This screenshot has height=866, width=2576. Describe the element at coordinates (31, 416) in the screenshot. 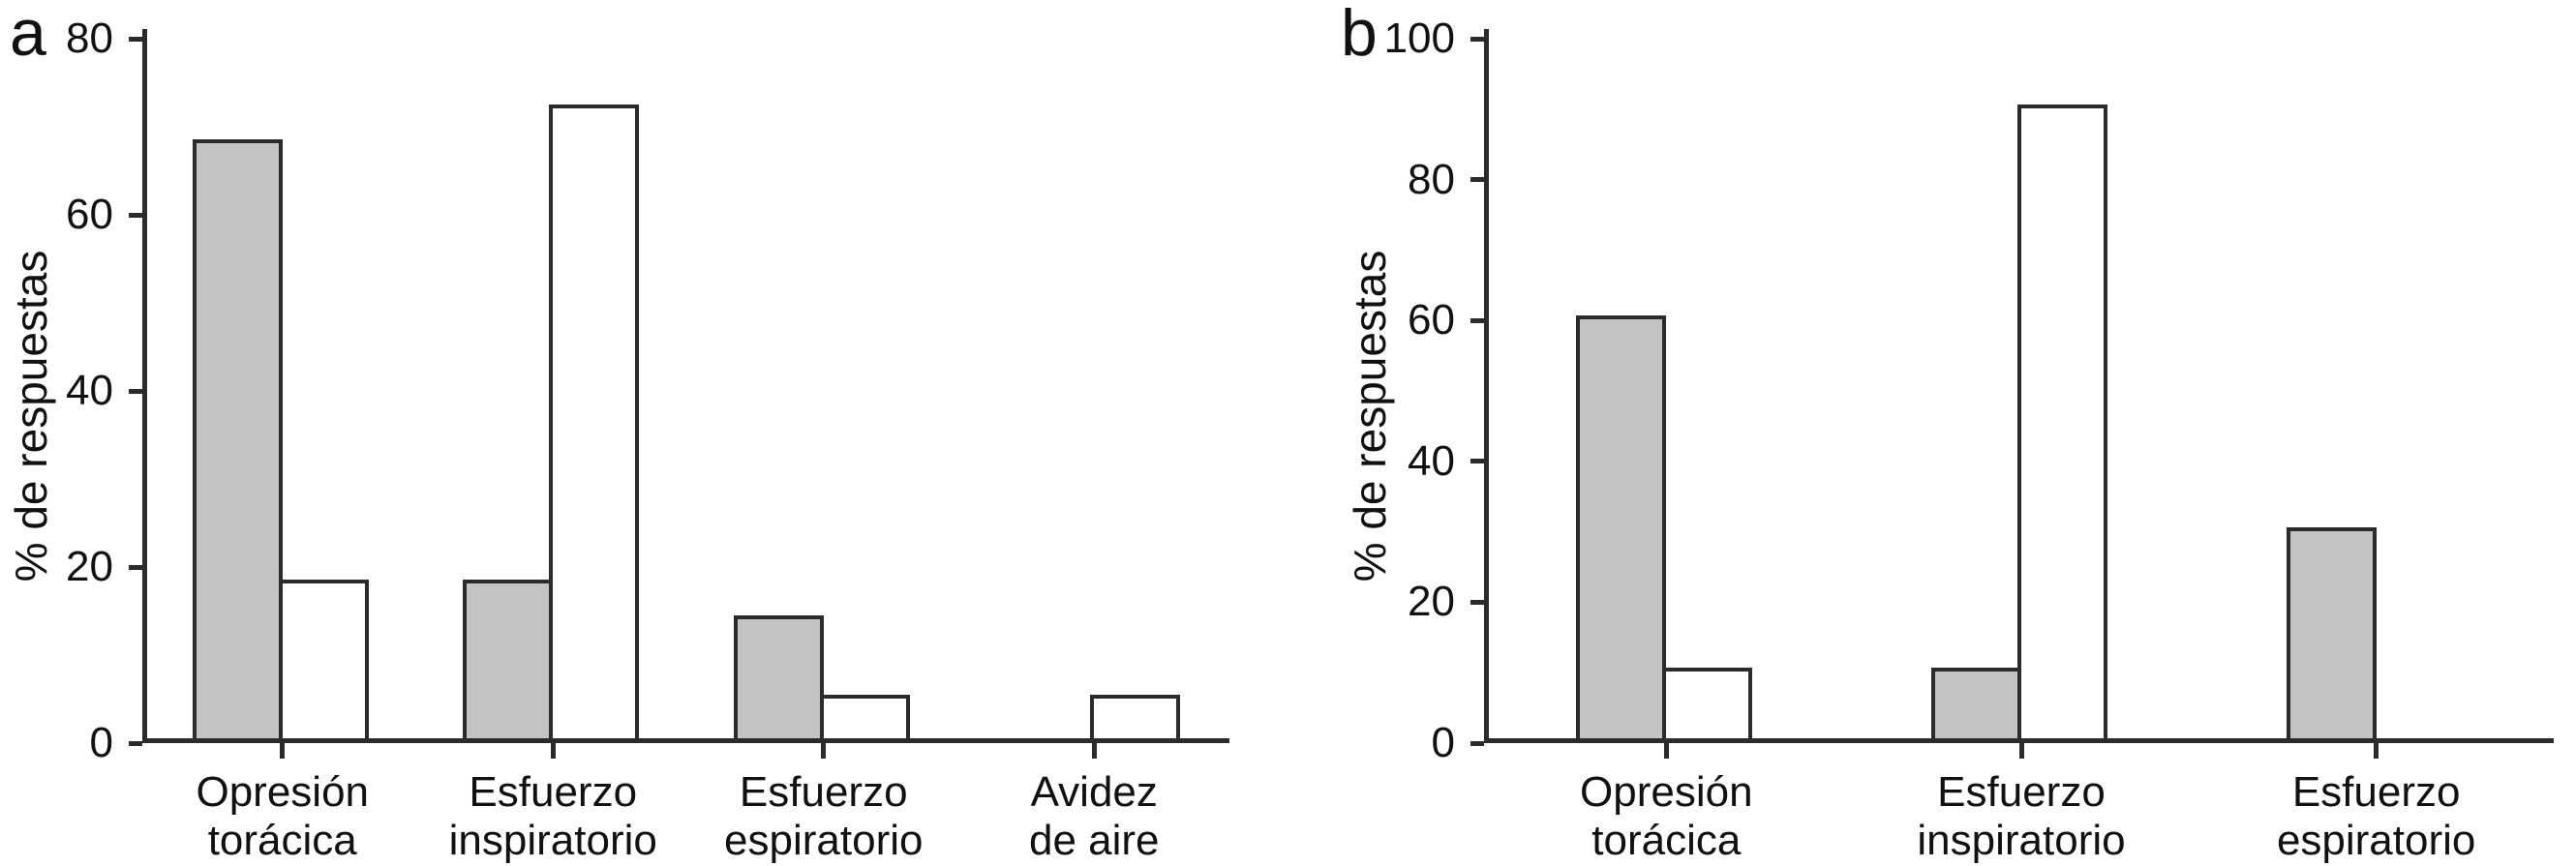

I see `panel-a-y-axis-label: % de respuestas` at that location.